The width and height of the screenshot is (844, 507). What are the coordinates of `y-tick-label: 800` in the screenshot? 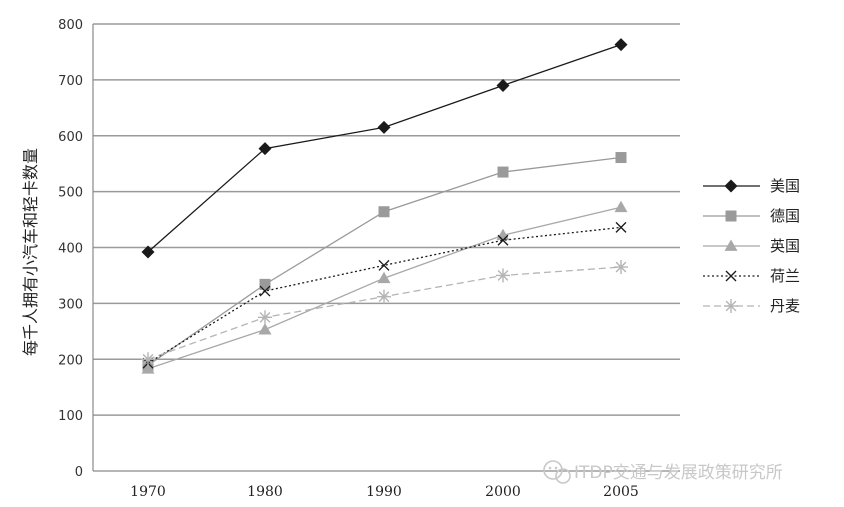 It's located at (70, 25).